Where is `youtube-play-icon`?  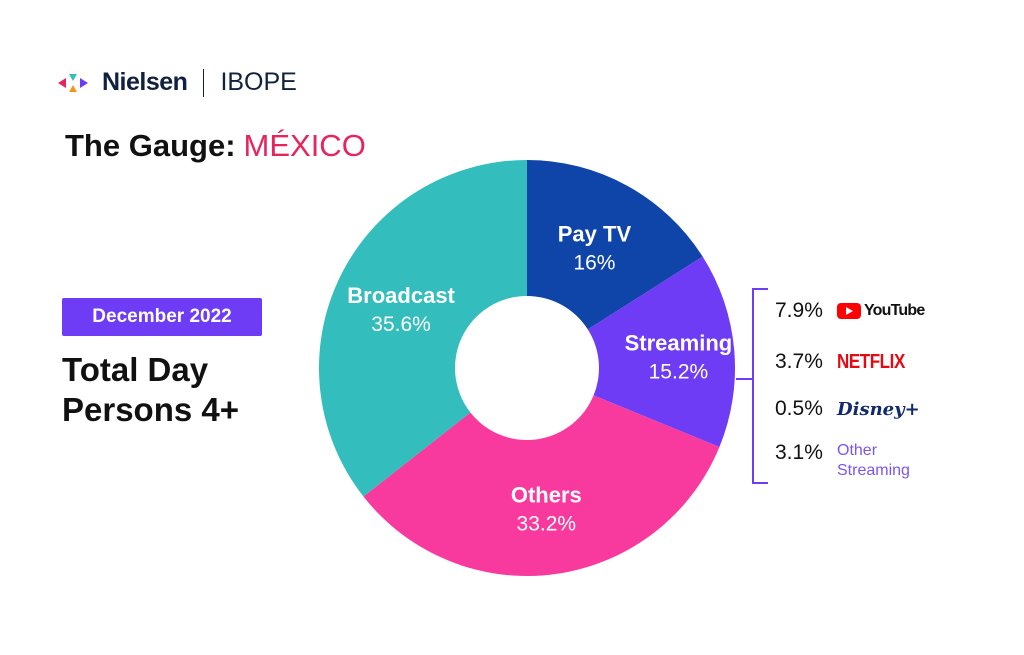 youtube-play-icon is located at coordinates (849, 311).